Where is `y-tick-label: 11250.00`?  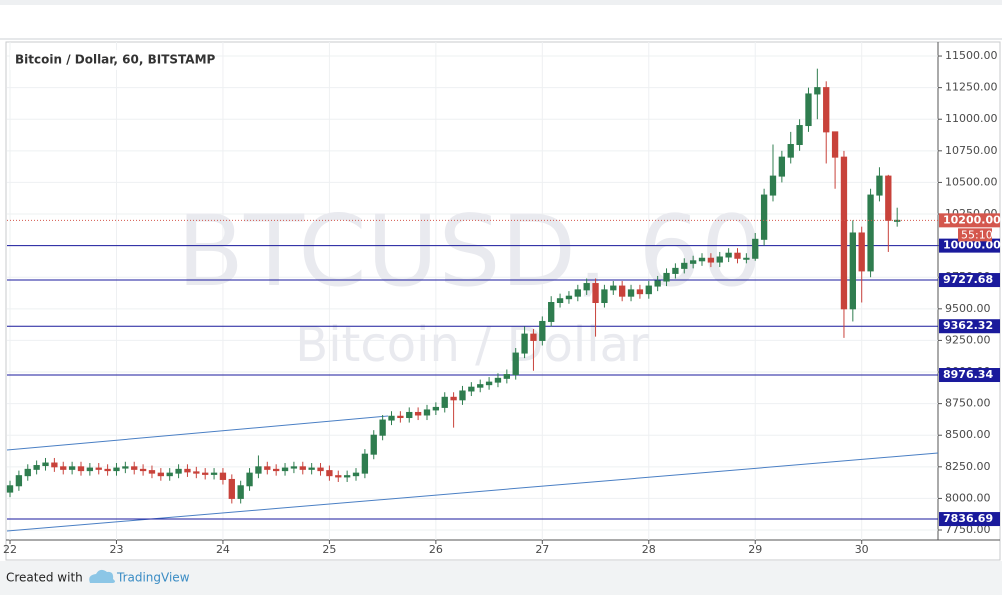 y-tick-label: 11250.00 is located at coordinates (971, 87).